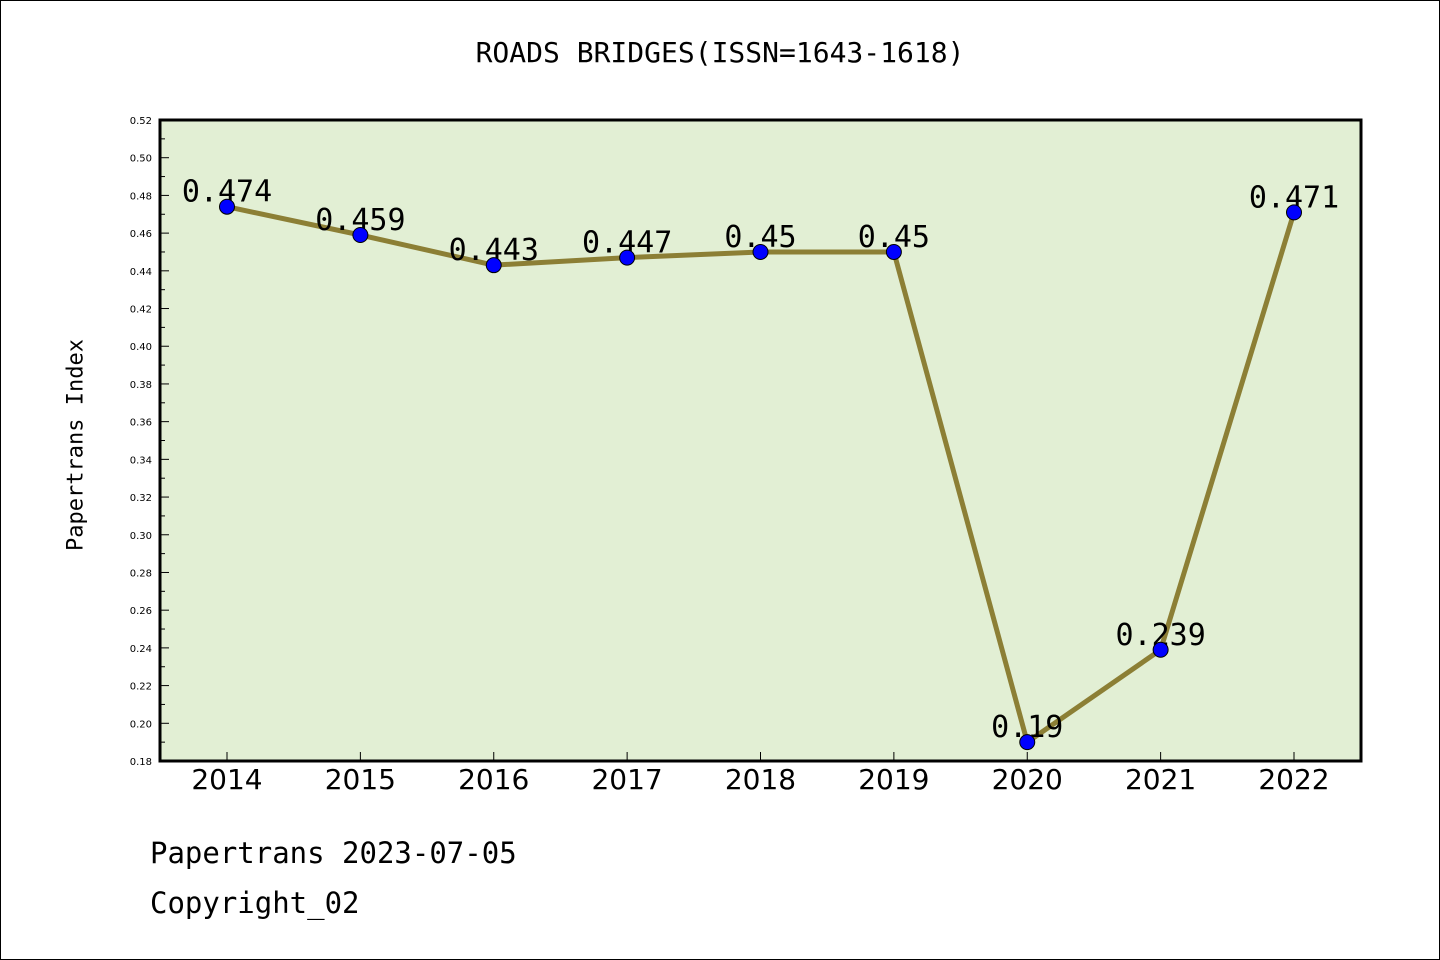 The height and width of the screenshot is (960, 1440). What do you see at coordinates (141, 385) in the screenshot?
I see `y-tick-label: 0.38` at bounding box center [141, 385].